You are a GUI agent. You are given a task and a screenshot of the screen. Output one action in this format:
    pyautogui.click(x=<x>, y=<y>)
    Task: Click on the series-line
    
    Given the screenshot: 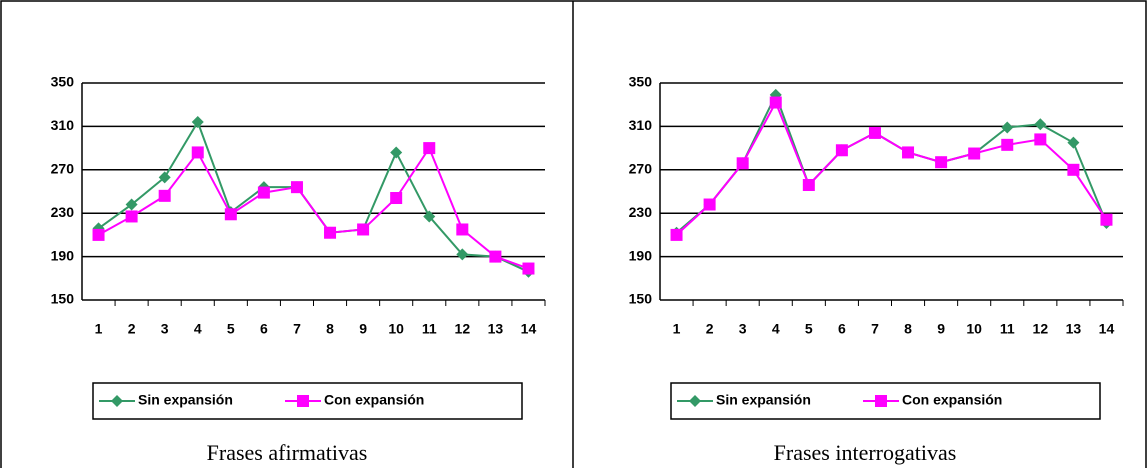 What is the action you would take?
    pyautogui.click(x=313, y=207)
    